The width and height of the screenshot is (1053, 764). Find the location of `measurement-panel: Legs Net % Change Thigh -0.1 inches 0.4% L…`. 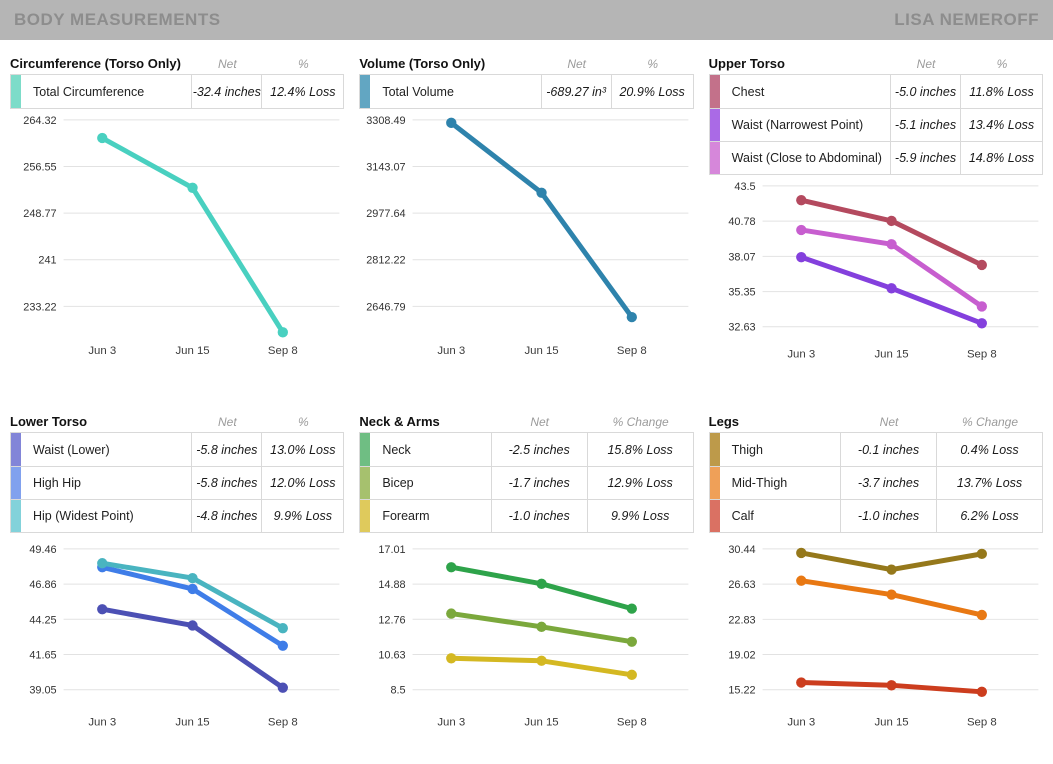

measurement-panel: Legs Net % Change Thigh -0.1 inches 0.4% L… is located at coordinates (875, 574).